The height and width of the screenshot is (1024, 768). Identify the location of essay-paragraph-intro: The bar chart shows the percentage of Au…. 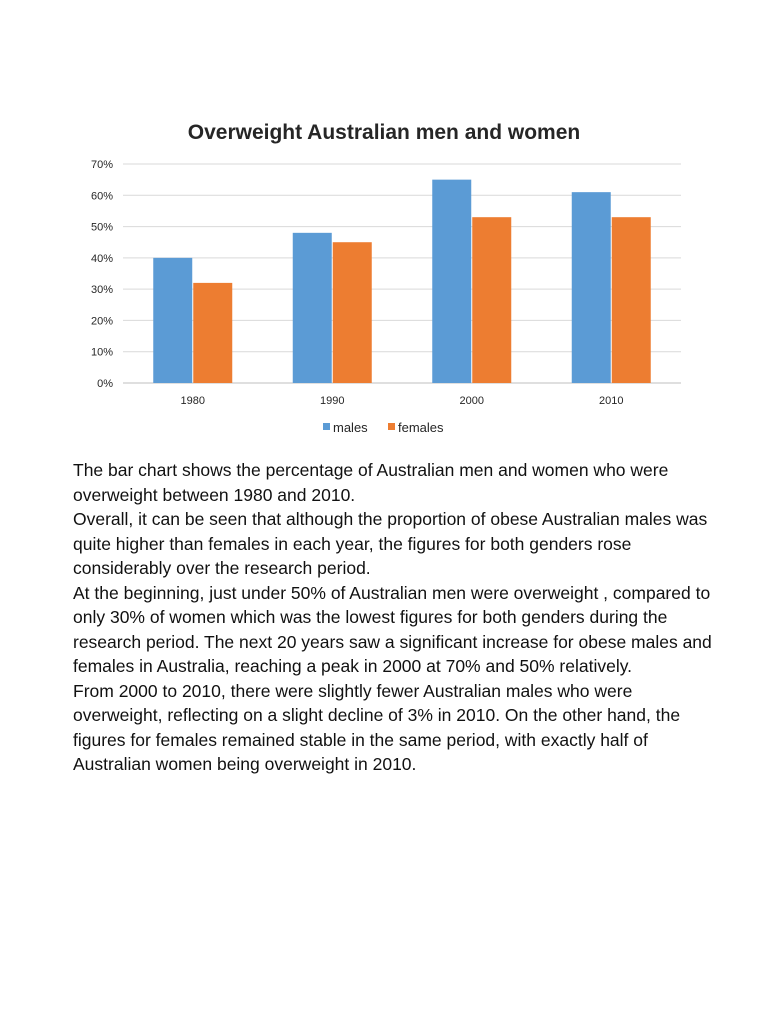
(371, 482).